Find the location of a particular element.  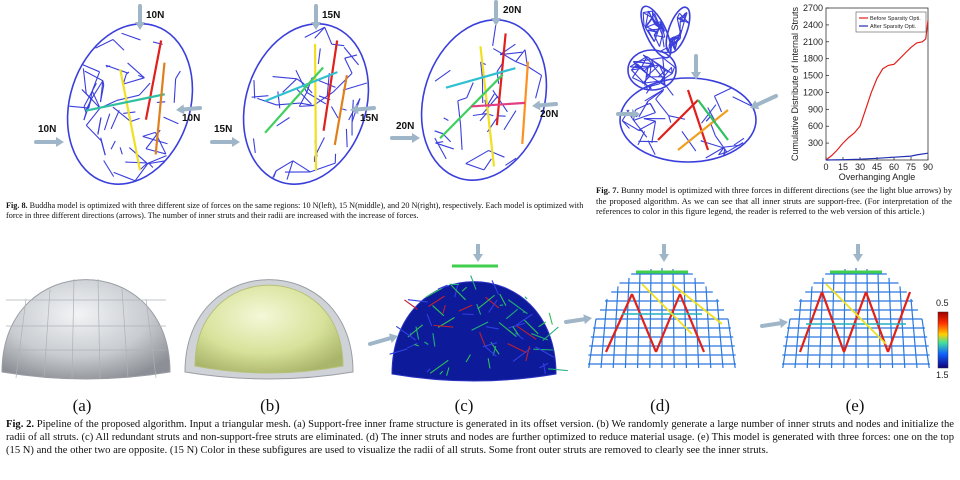

dome-a-surface is located at coordinates (86, 329).